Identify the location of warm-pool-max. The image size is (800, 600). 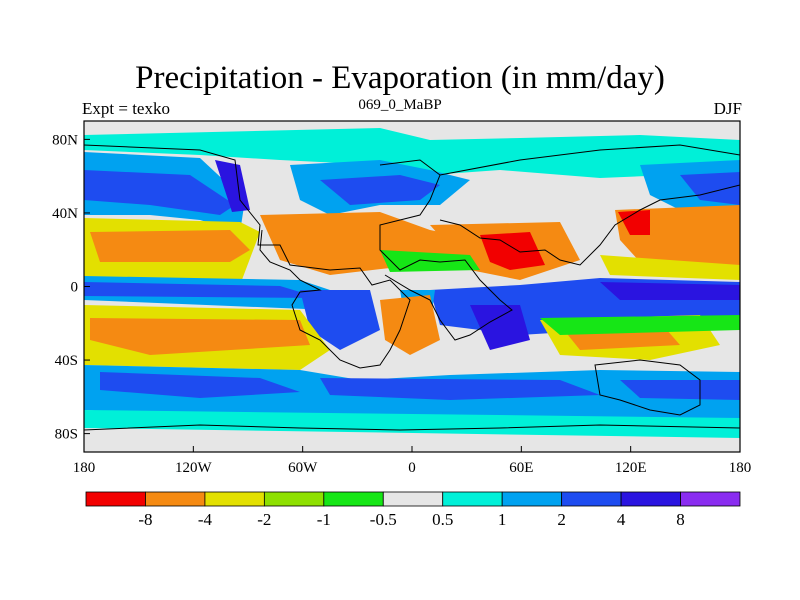
(670, 291).